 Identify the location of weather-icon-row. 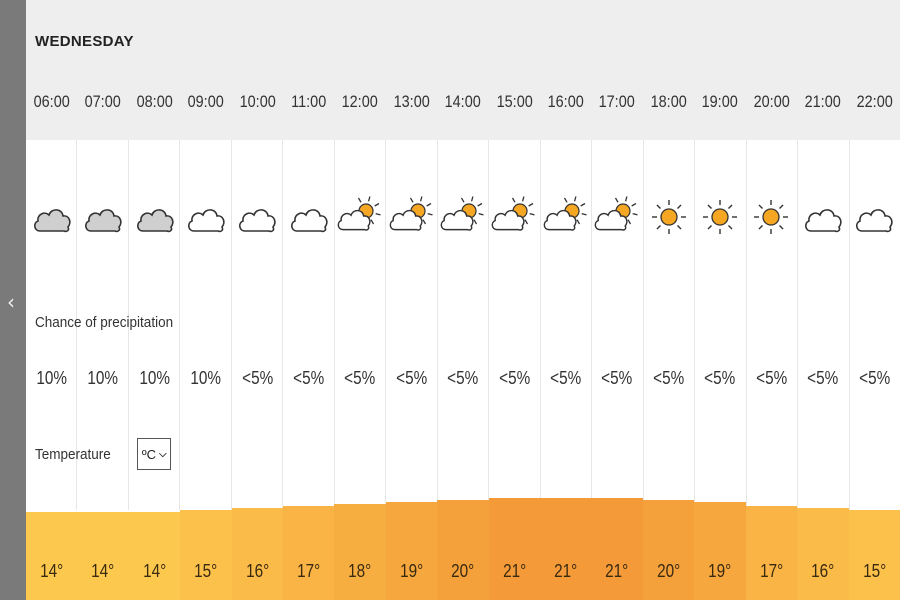
(463, 217).